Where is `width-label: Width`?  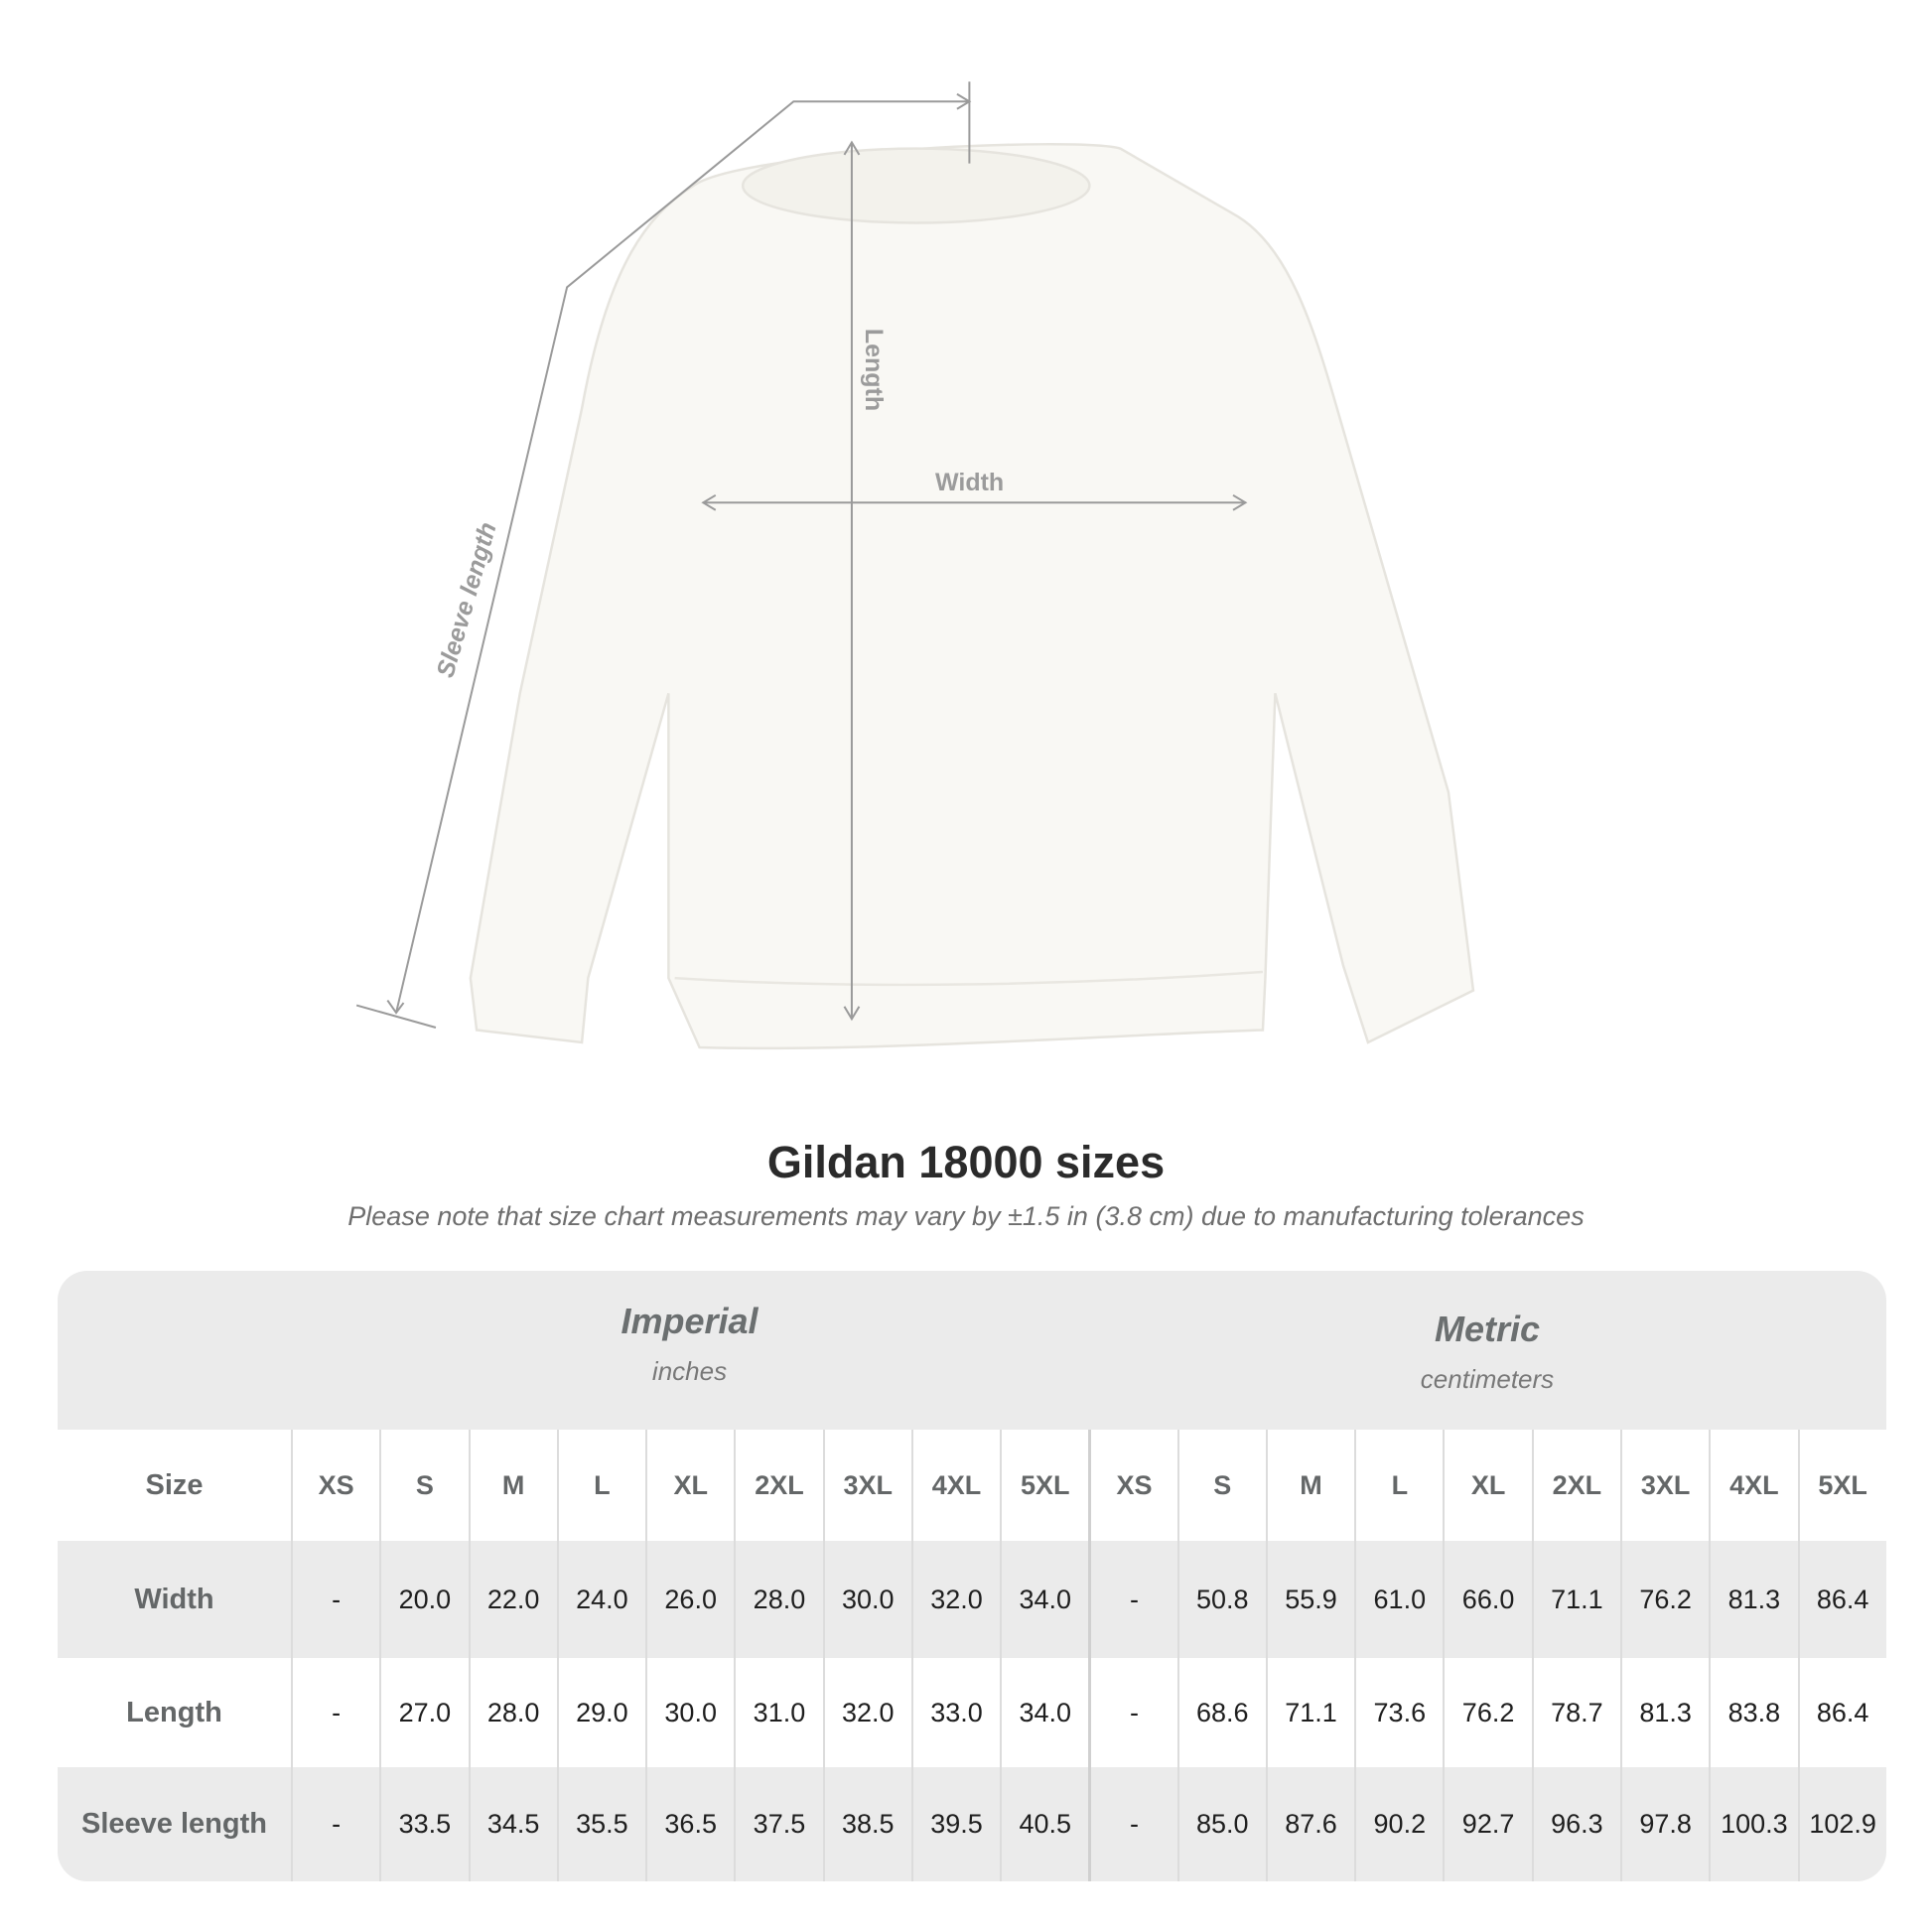
width-label: Width is located at coordinates (970, 483).